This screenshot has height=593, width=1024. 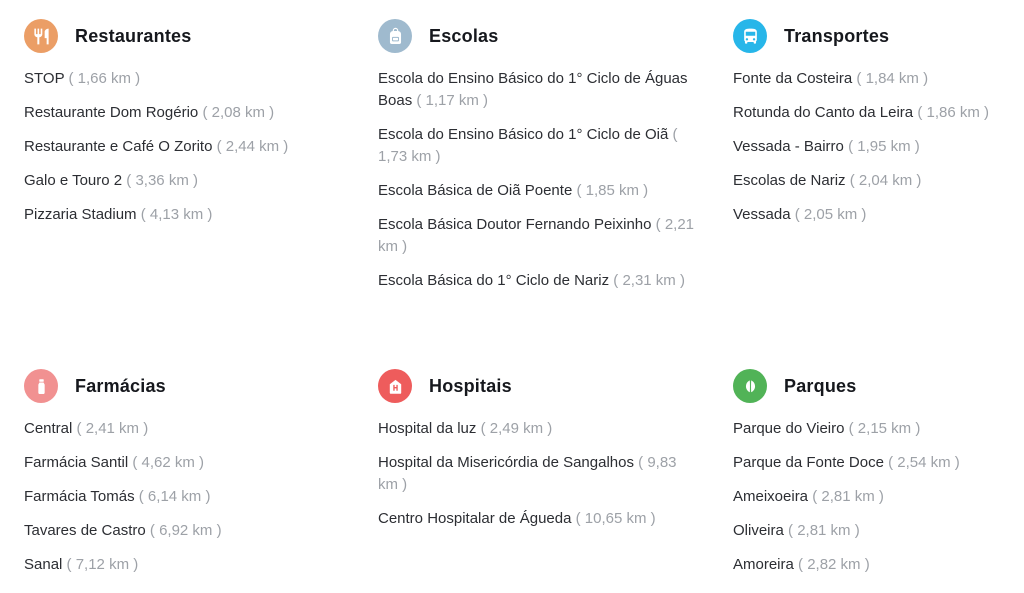 What do you see at coordinates (820, 385) in the screenshot?
I see `poi-section-title: Parques` at bounding box center [820, 385].